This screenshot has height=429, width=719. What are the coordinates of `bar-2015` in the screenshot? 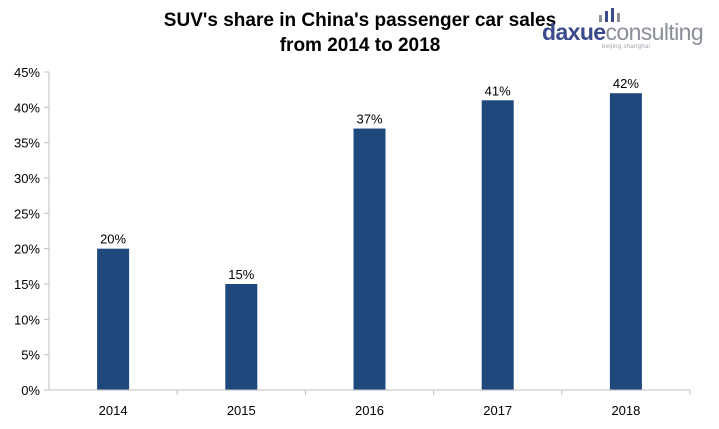 It's located at (241, 337).